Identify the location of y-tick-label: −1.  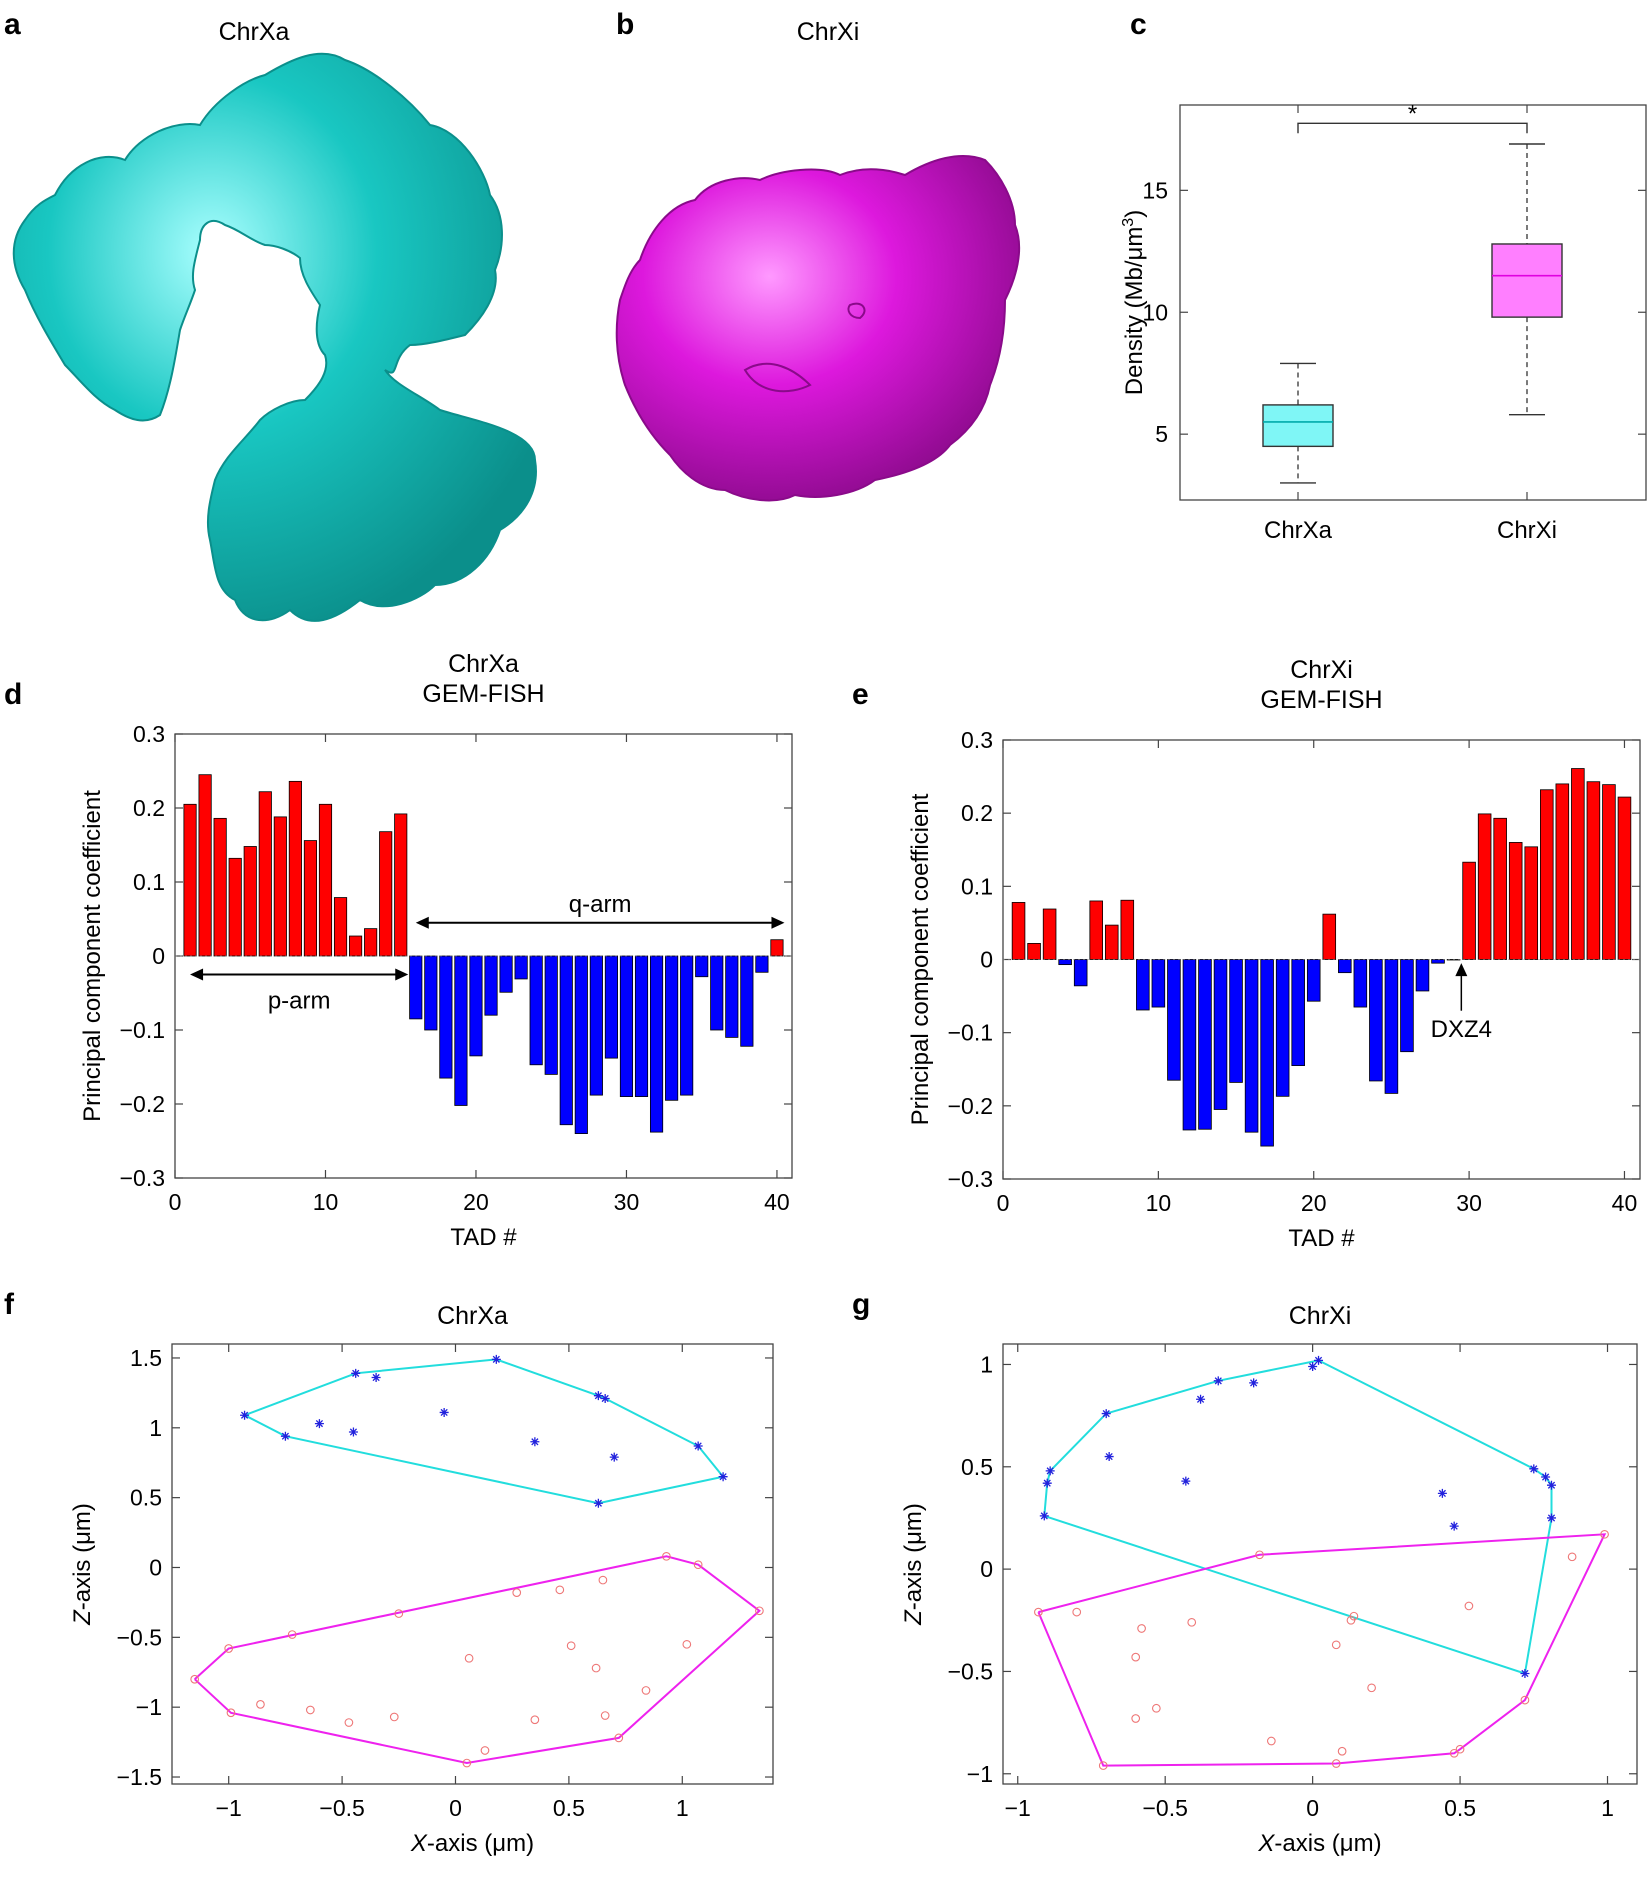
(980, 1774).